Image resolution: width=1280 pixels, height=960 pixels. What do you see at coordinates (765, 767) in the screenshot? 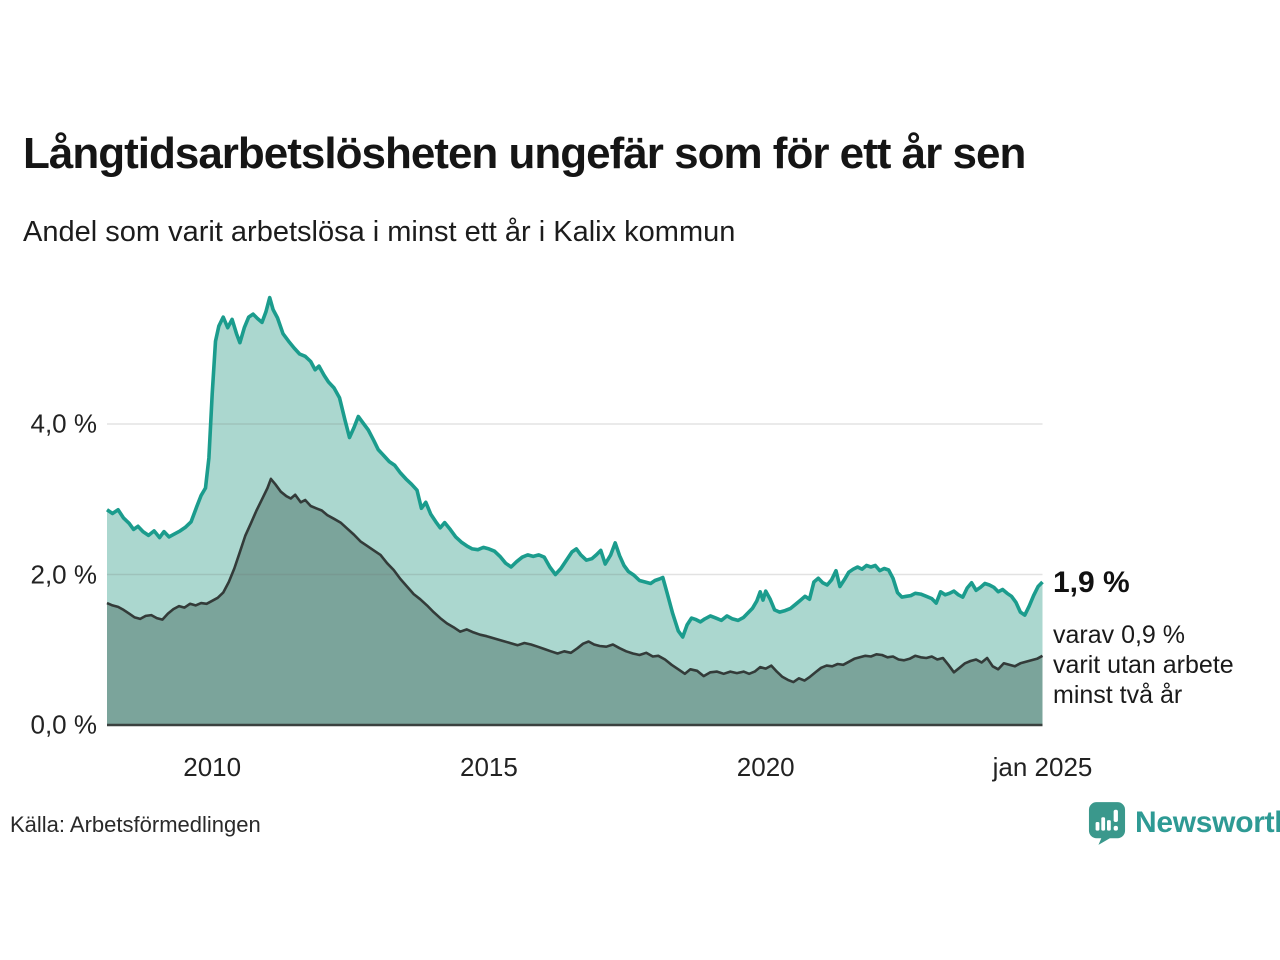
I see `x-tick-label: 2020` at bounding box center [765, 767].